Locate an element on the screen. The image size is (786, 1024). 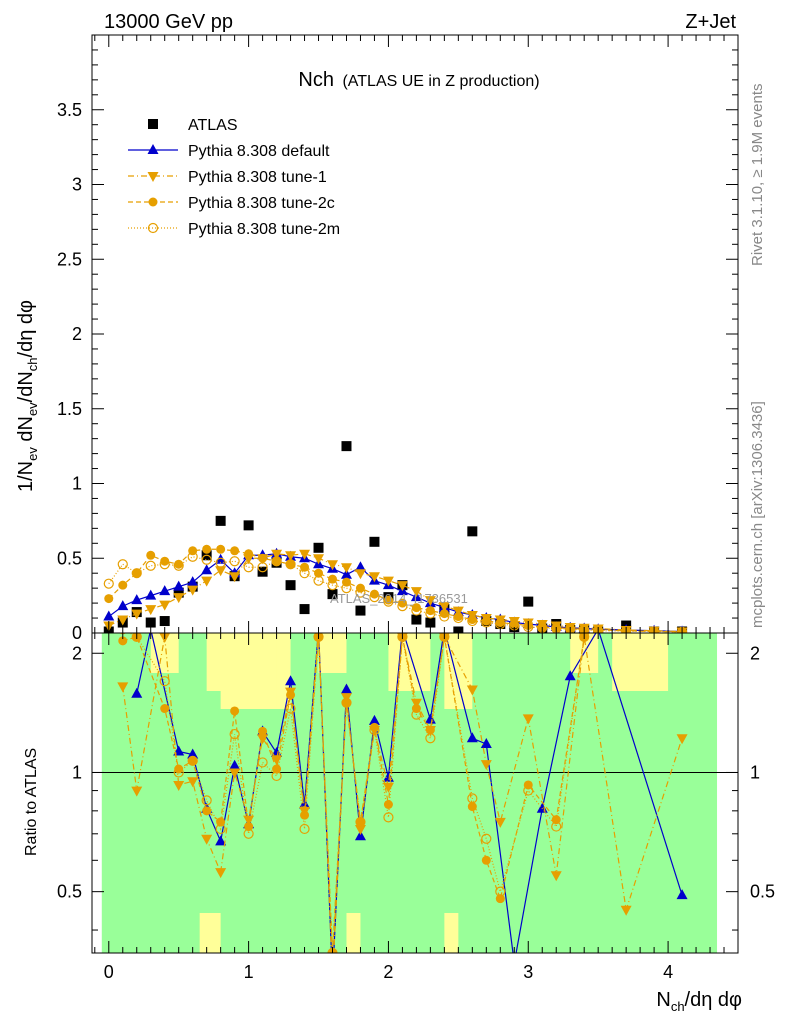
plot-title-sub: (ATLAS UE in Z production) is located at coordinates (440, 81).